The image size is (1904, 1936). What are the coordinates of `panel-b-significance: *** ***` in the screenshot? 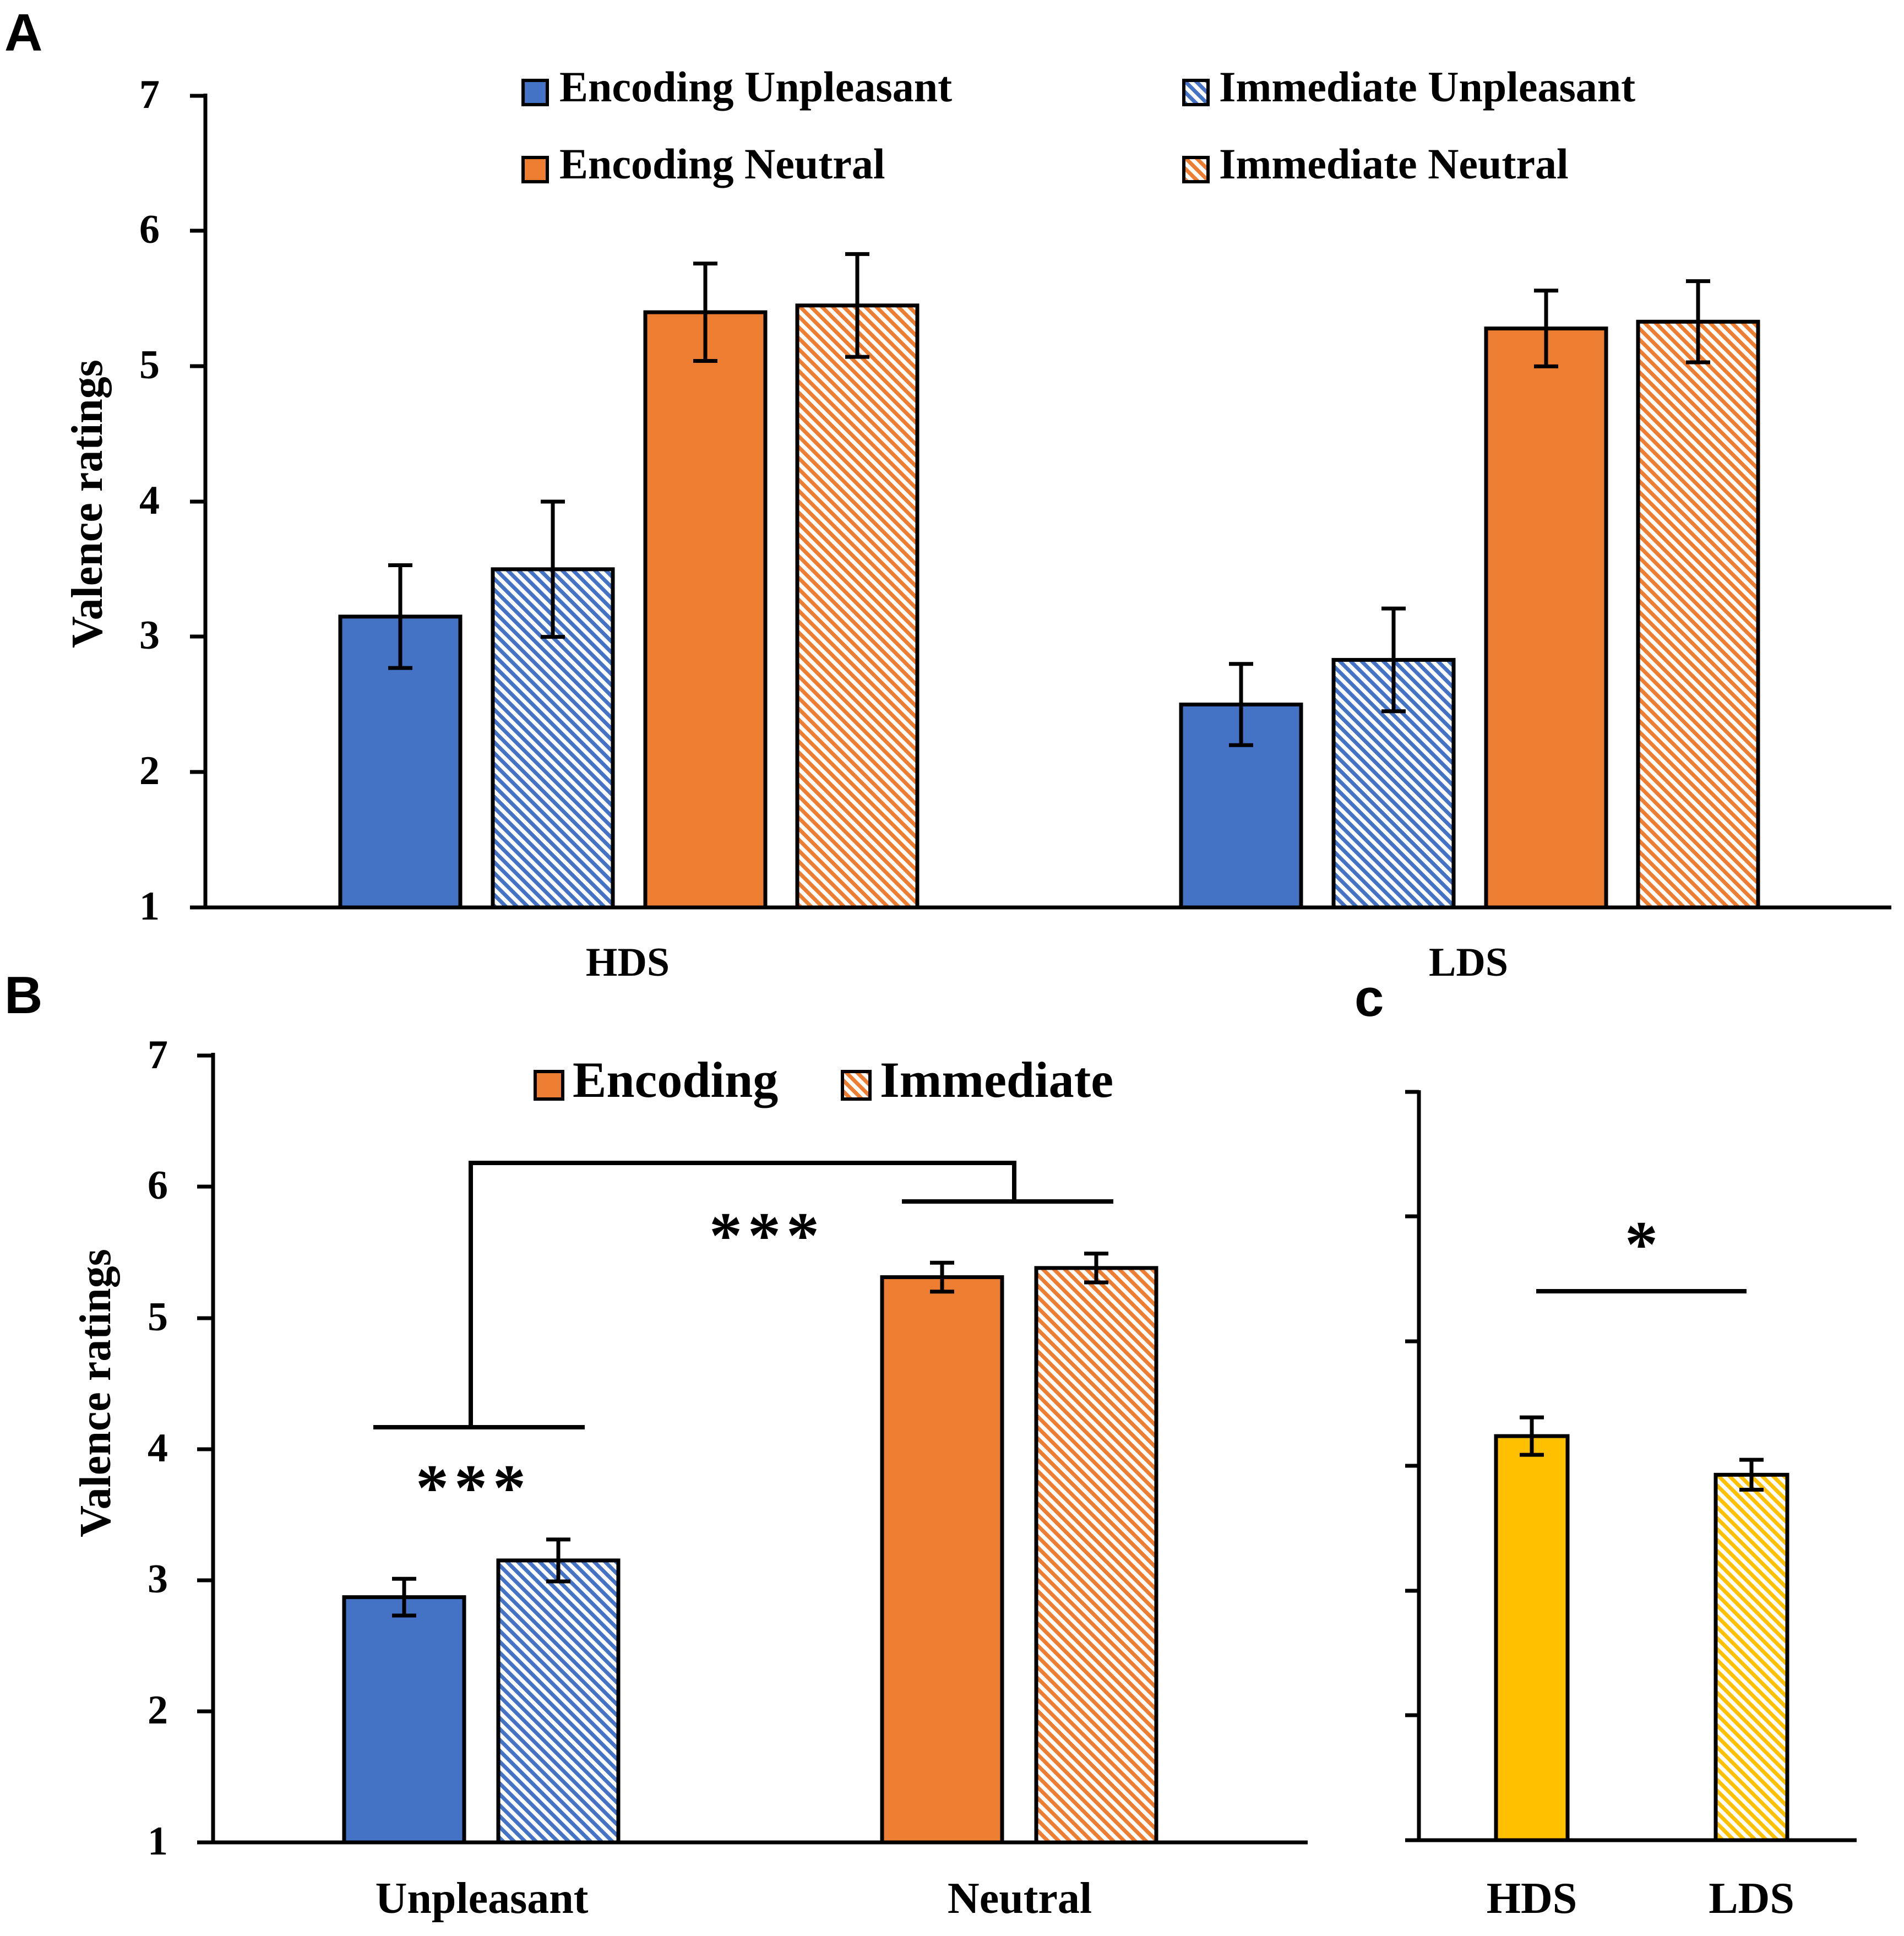 It's located at (743, 1342).